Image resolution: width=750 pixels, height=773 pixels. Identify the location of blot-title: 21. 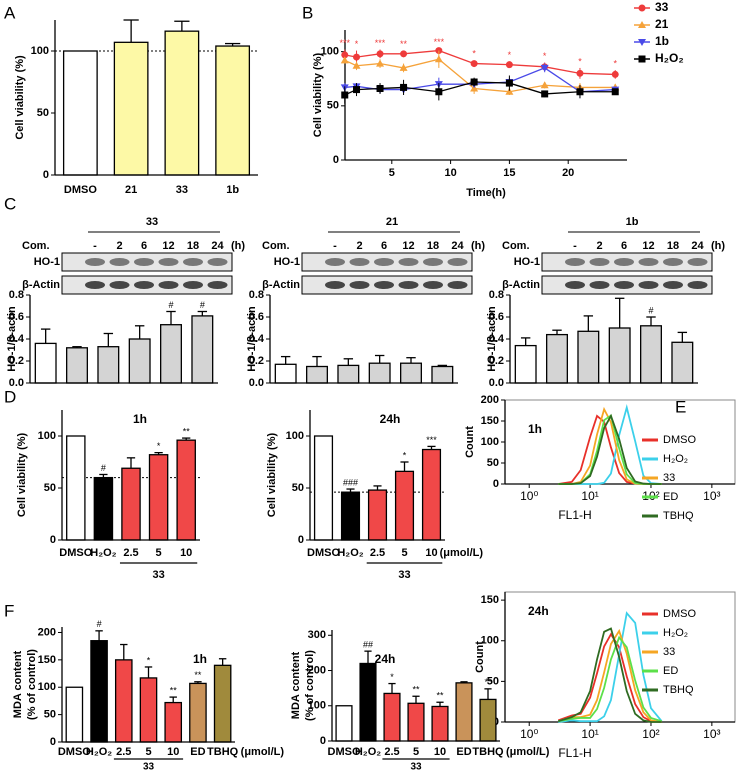
(392, 222).